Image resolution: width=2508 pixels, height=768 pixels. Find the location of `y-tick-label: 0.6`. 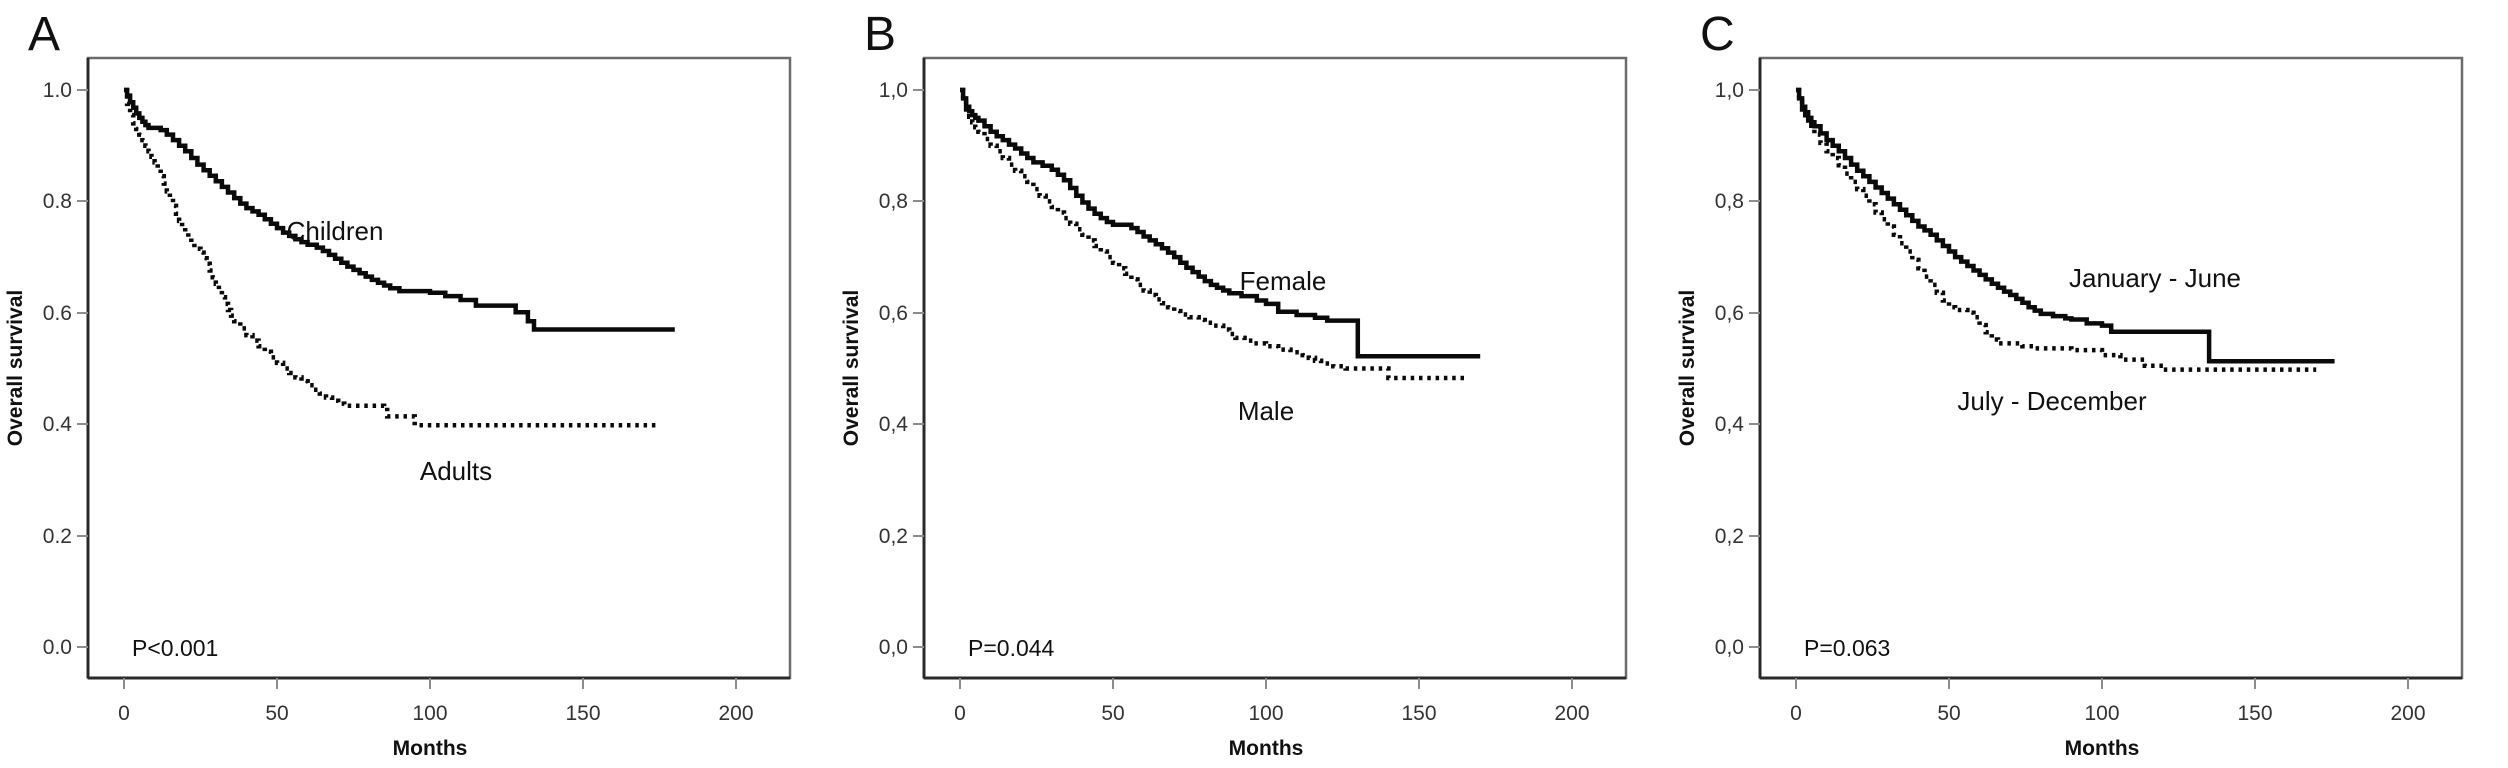

y-tick-label: 0.6 is located at coordinates (57, 313).